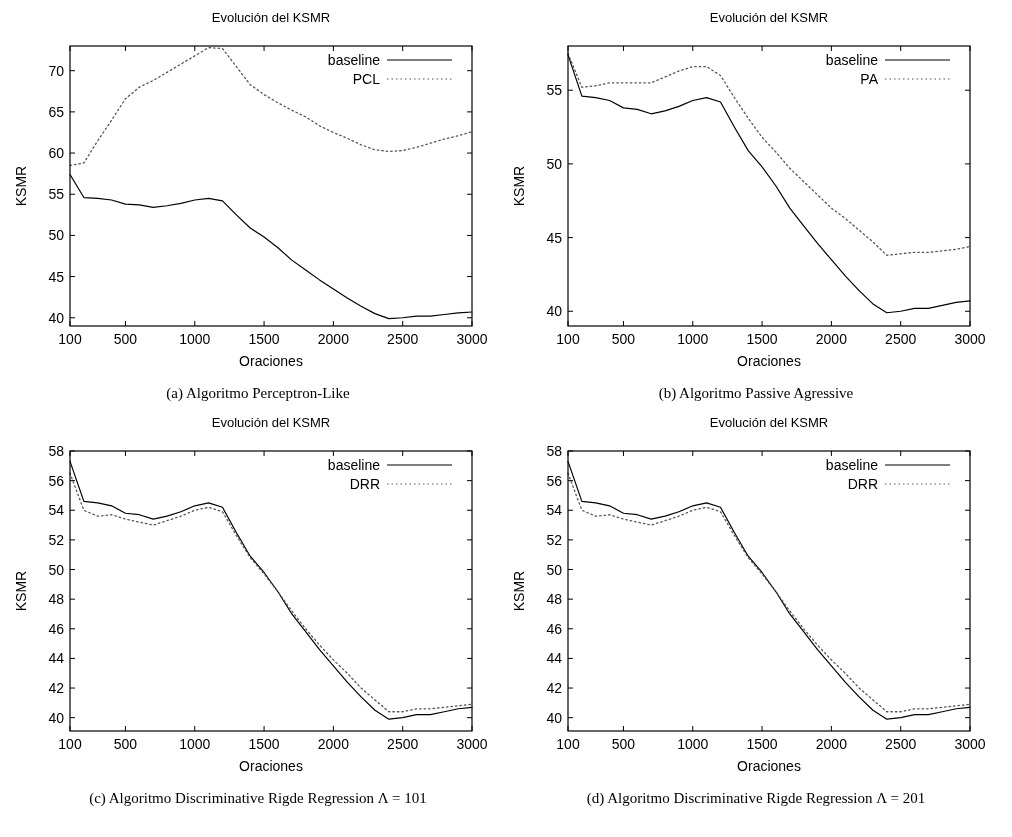  What do you see at coordinates (56, 111) in the screenshot?
I see `y-tick-label: 65` at bounding box center [56, 111].